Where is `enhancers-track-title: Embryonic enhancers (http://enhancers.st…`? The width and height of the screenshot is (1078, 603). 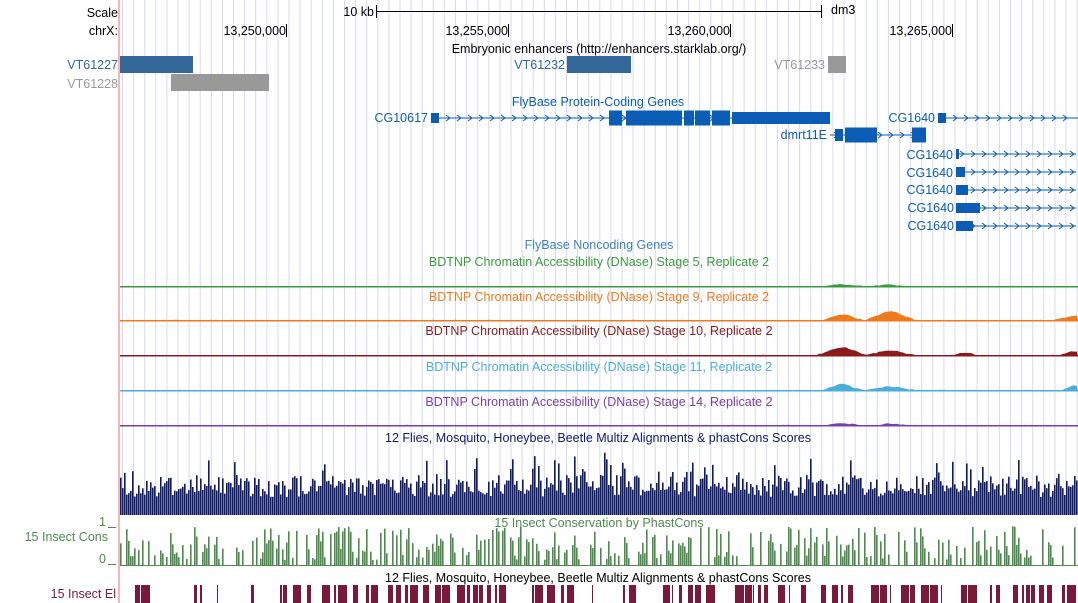
enhancers-track-title: Embryonic enhancers (http://enhancers.st… is located at coordinates (599, 49).